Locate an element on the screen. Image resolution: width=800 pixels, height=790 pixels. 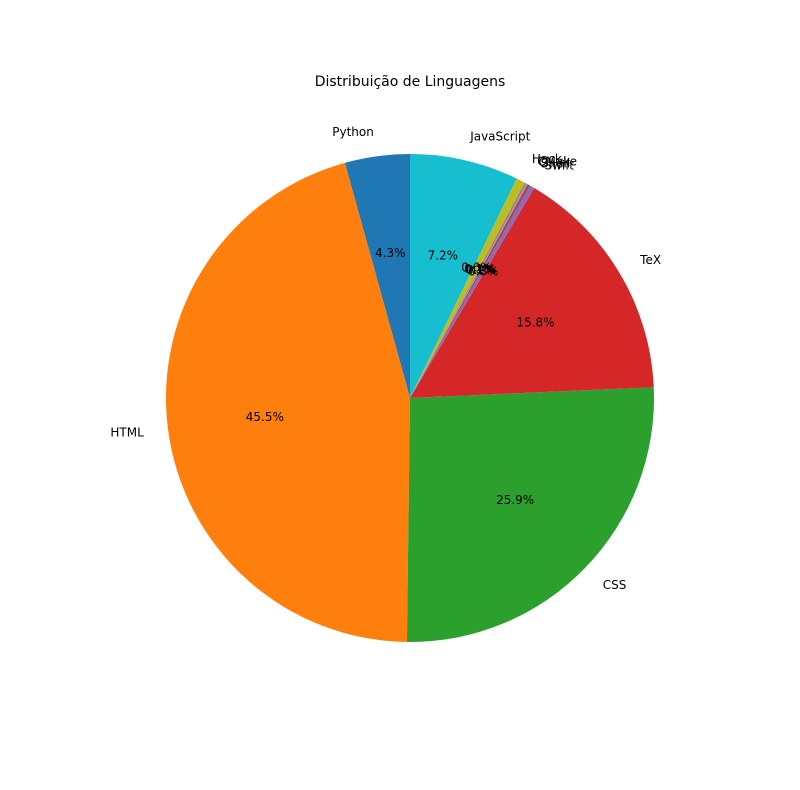
slice-percentage-shell: 0.2% is located at coordinates (481, 270).